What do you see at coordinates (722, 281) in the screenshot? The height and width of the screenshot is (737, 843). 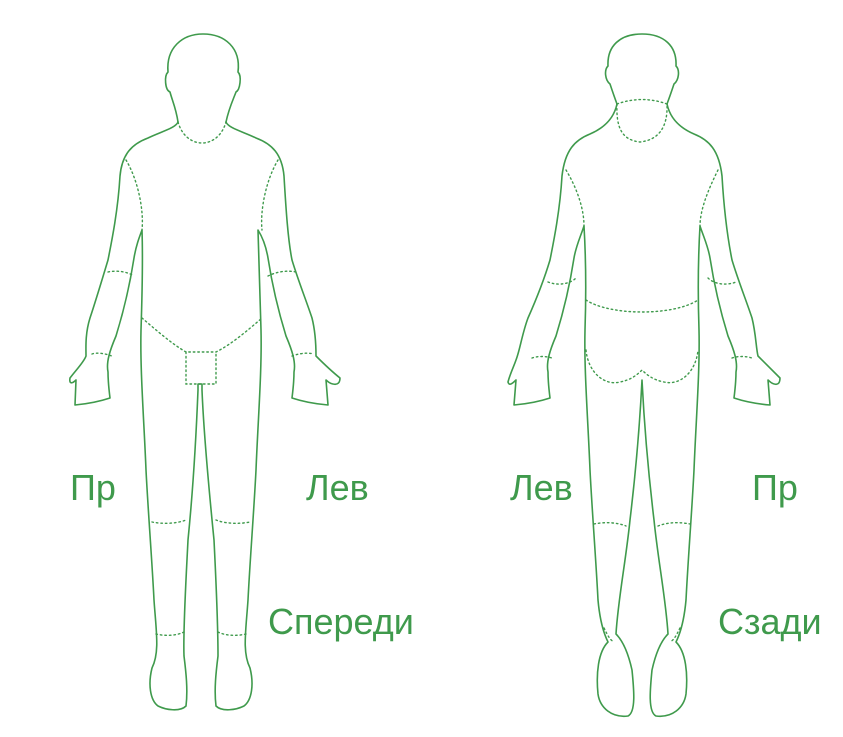 I see `back-left-elbow-line` at bounding box center [722, 281].